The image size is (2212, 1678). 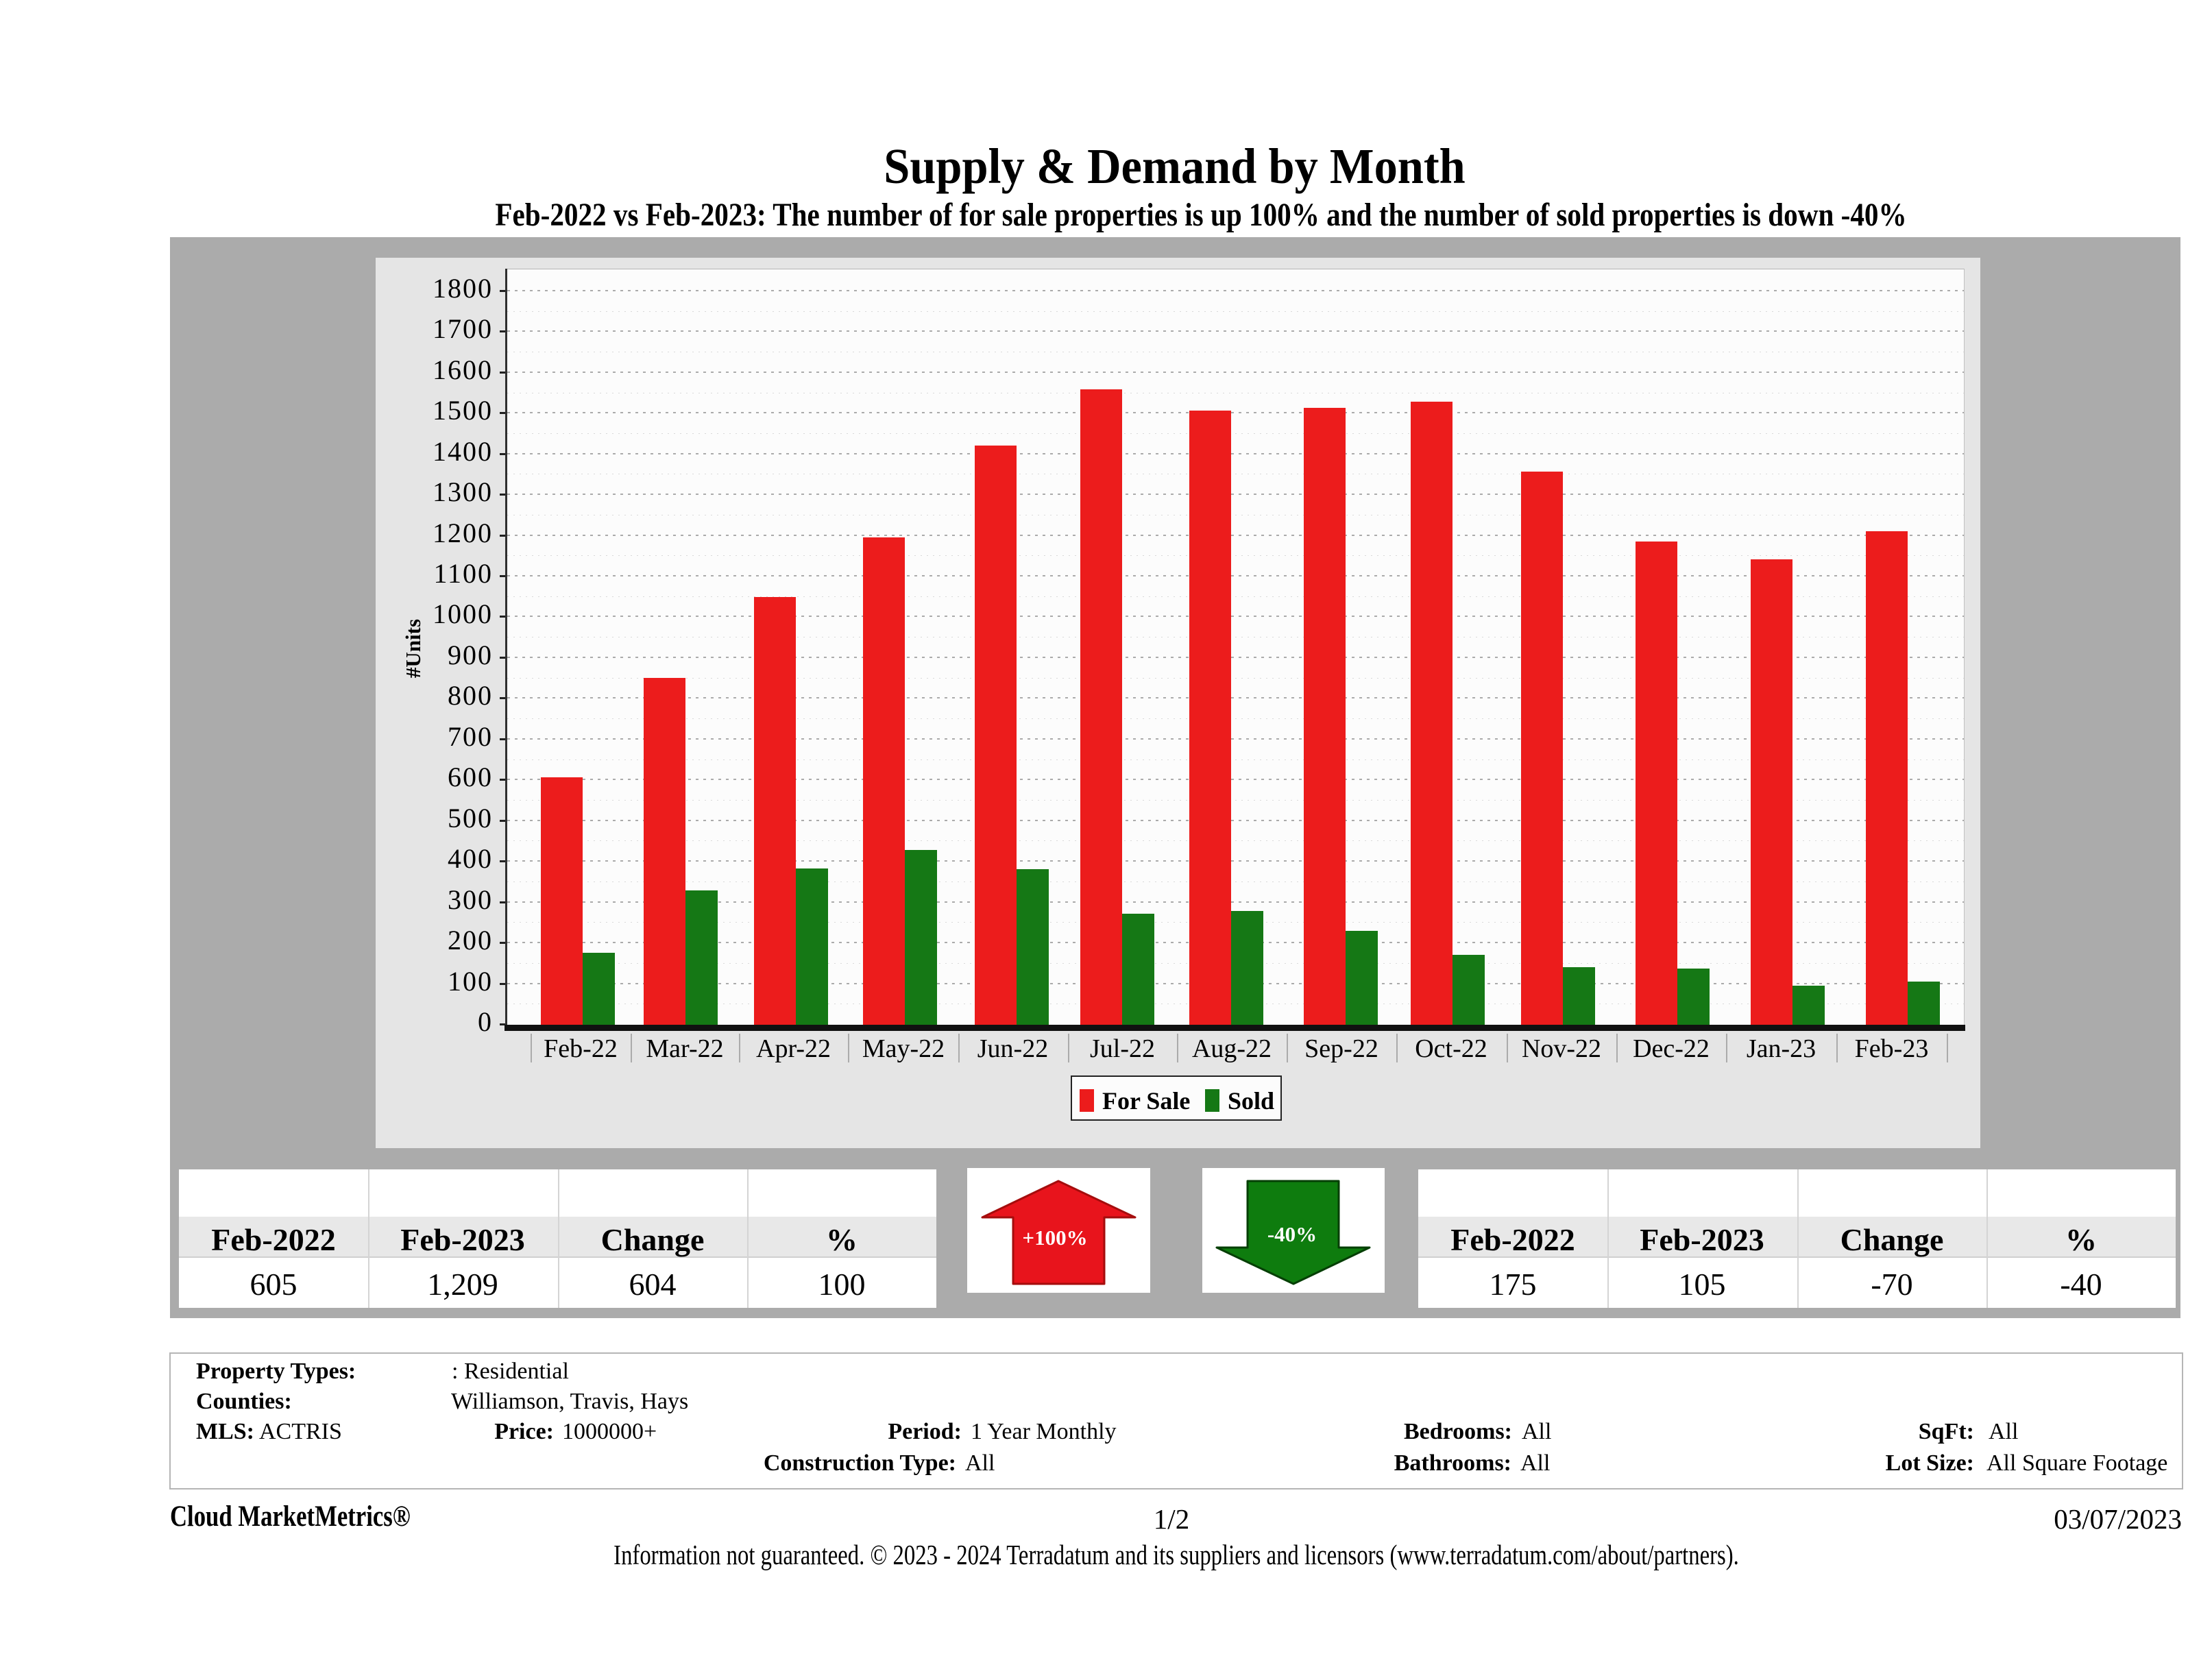 What do you see at coordinates (1054, 1238) in the screenshot?
I see `svg-text: +100%` at bounding box center [1054, 1238].